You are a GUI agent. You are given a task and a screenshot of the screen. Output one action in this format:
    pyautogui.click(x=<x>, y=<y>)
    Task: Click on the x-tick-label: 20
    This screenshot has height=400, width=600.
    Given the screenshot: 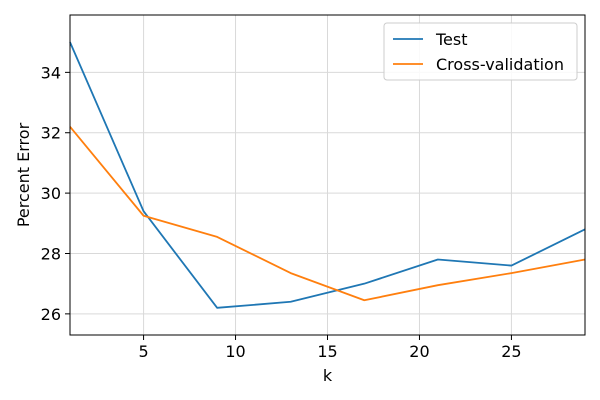 What is the action you would take?
    pyautogui.click(x=419, y=351)
    